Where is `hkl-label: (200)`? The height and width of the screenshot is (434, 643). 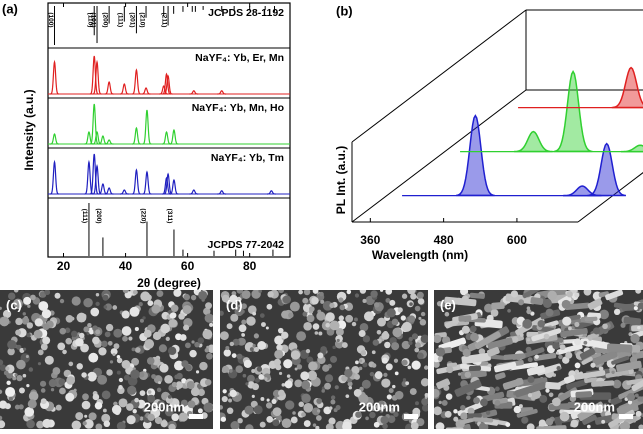
hkl-label: (200) is located at coordinates (104, 19).